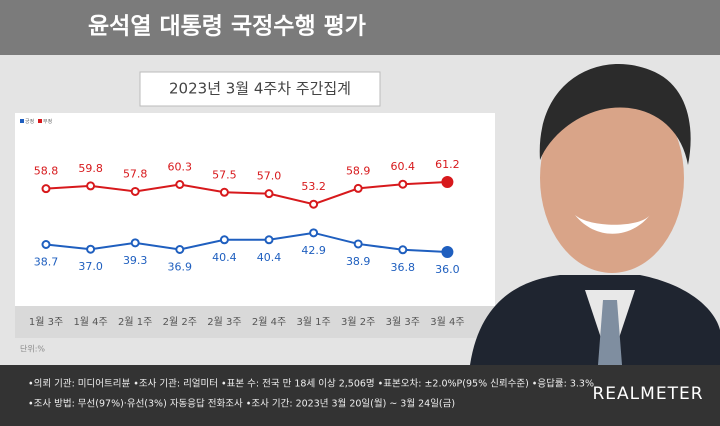 The height and width of the screenshot is (426, 720). What do you see at coordinates (447, 322) in the screenshot?
I see `x-tick-label: 3월 4주` at bounding box center [447, 322].